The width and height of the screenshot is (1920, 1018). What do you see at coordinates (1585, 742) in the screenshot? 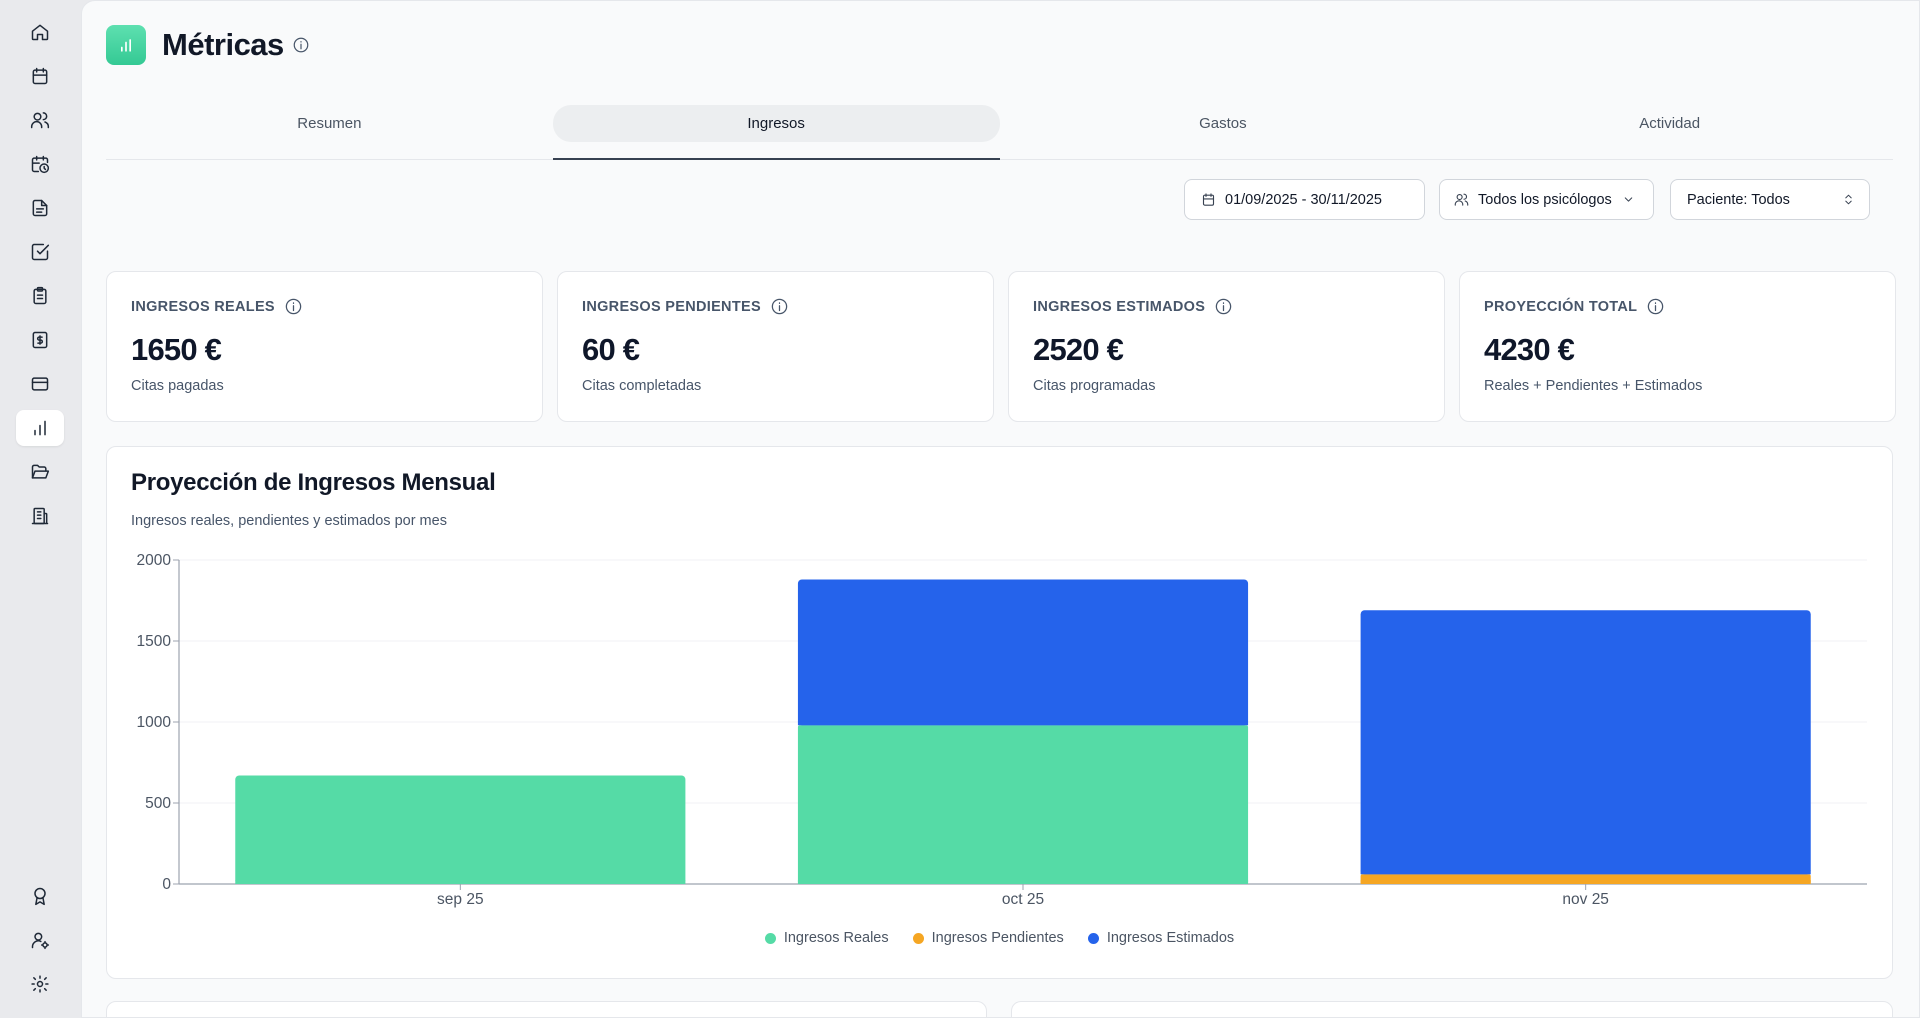
I see `bar-ingresos-estimados` at bounding box center [1585, 742].